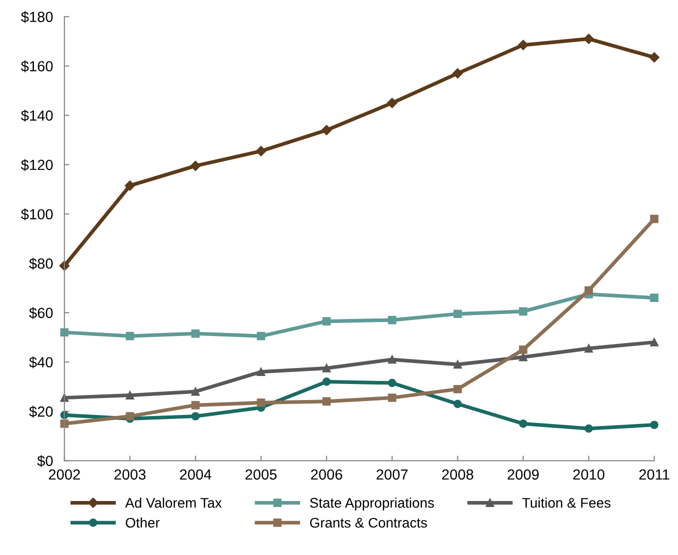  Describe the element at coordinates (261, 474) in the screenshot. I see `x-tick-label: 2005` at that location.